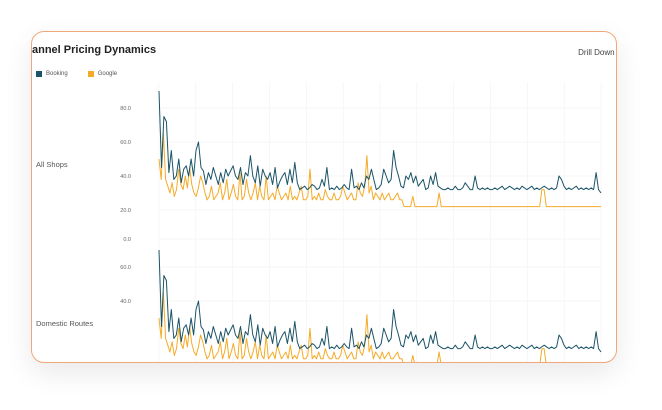  Describe the element at coordinates (90, 74) in the screenshot. I see `google-swatch` at that location.